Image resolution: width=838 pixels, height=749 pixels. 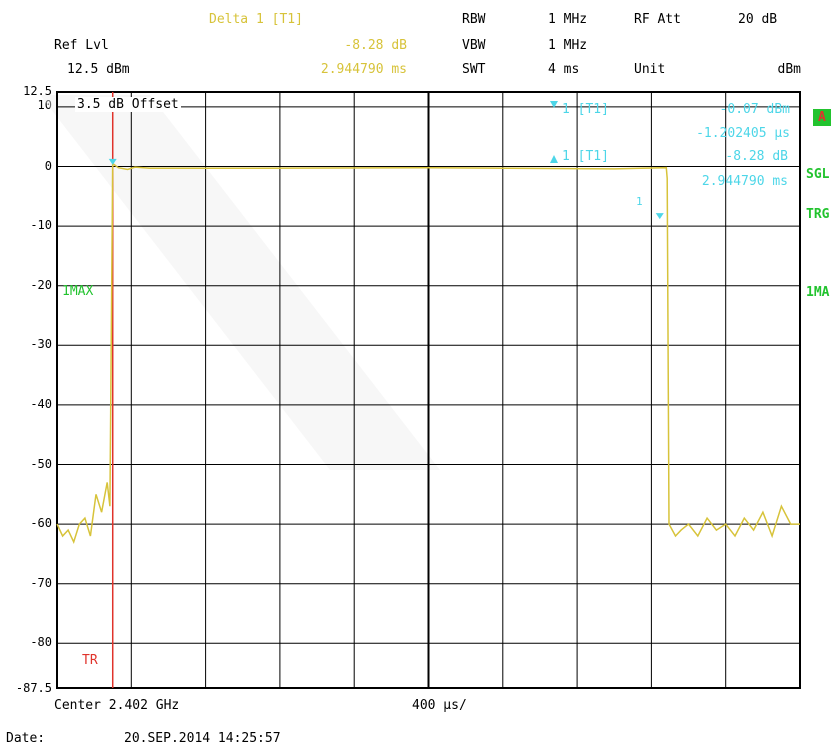 I want to click on unit-value: dBm, so click(x=789, y=69).